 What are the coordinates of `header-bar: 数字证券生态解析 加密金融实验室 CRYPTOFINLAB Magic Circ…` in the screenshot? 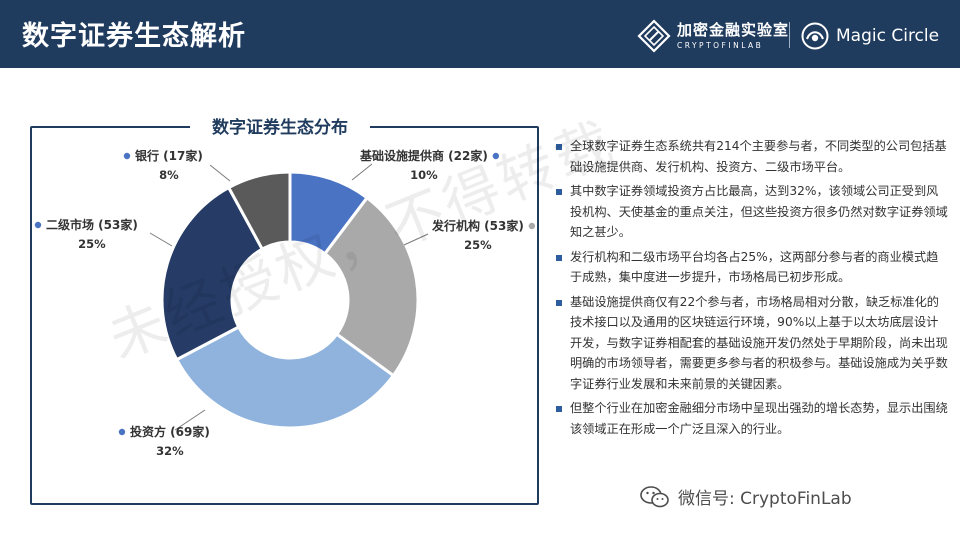 It's located at (480, 34).